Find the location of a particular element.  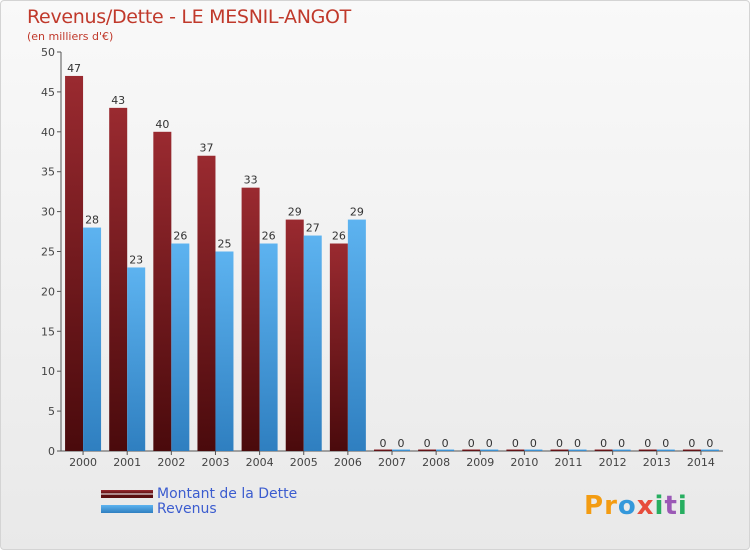

proxiti-logo: Proxiti is located at coordinates (636, 506).